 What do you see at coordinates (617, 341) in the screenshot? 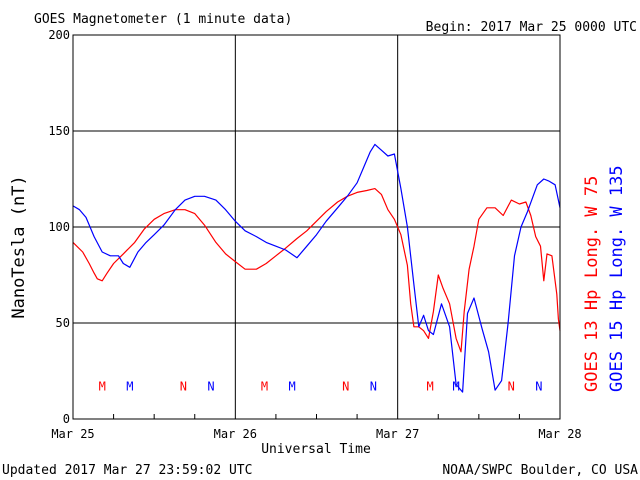
I see `legend-goes15-name: GOES 15 Hp` at bounding box center [617, 341].